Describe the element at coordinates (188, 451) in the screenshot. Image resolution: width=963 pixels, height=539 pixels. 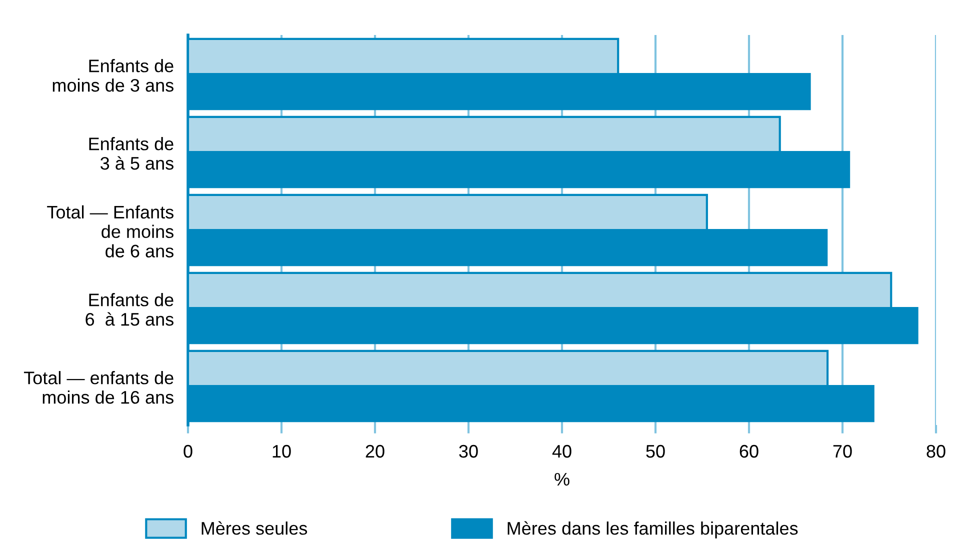
I see `x-tick-label: 0` at that location.